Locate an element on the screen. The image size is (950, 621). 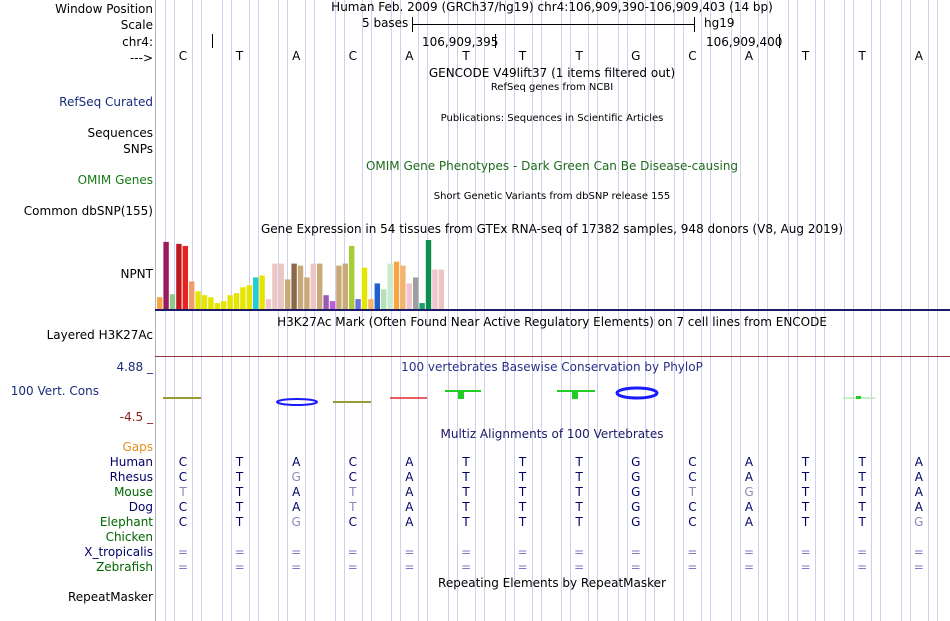
species-label: Dog is located at coordinates (140, 507).